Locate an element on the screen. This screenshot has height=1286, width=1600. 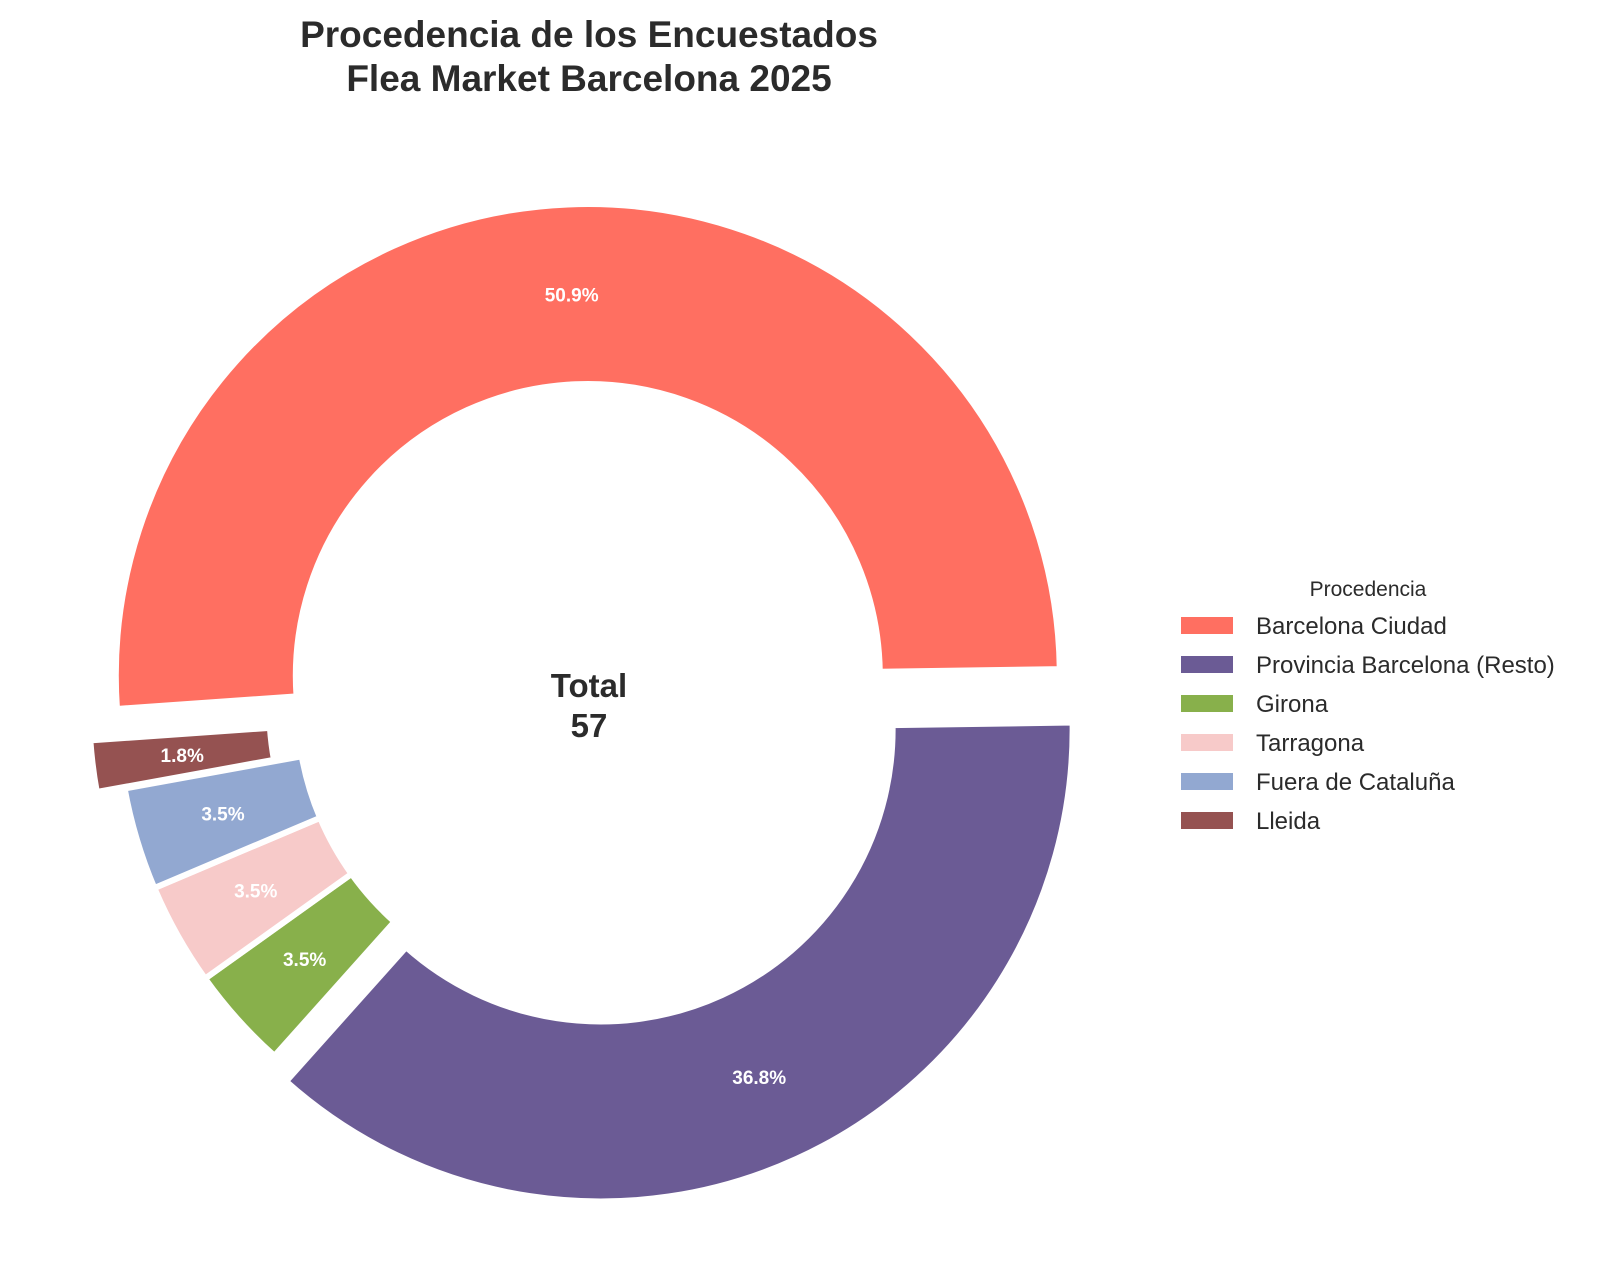
legend-title: Procedencia is located at coordinates (1368, 589).